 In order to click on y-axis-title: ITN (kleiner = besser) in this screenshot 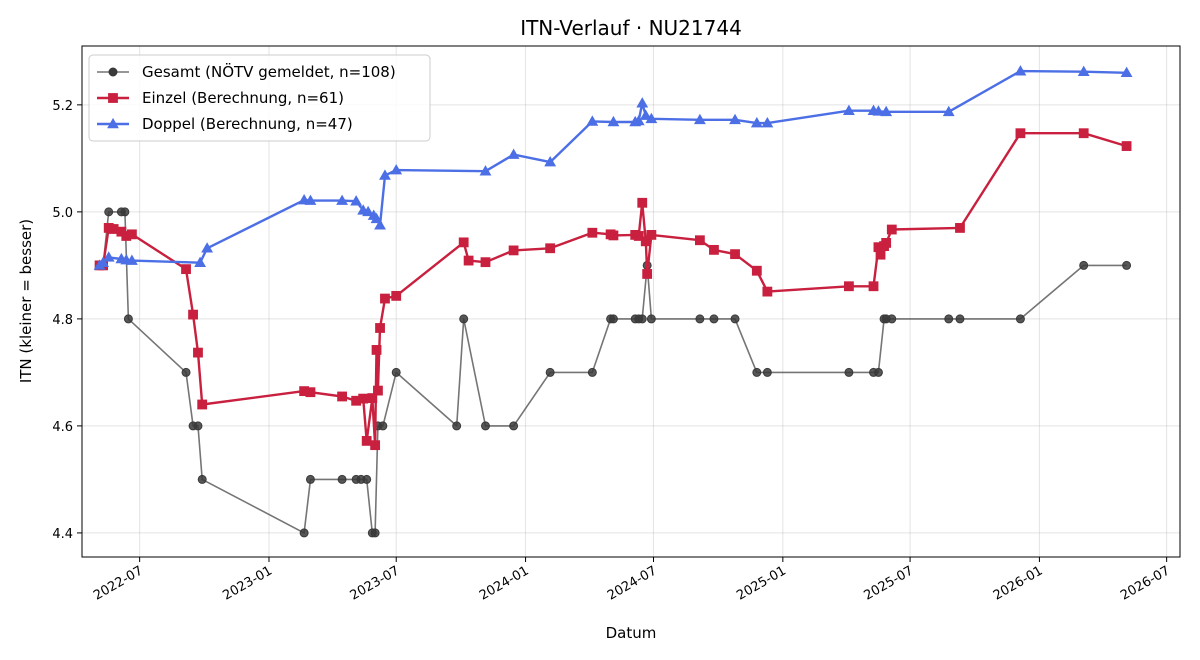, I will do `click(26, 301)`.